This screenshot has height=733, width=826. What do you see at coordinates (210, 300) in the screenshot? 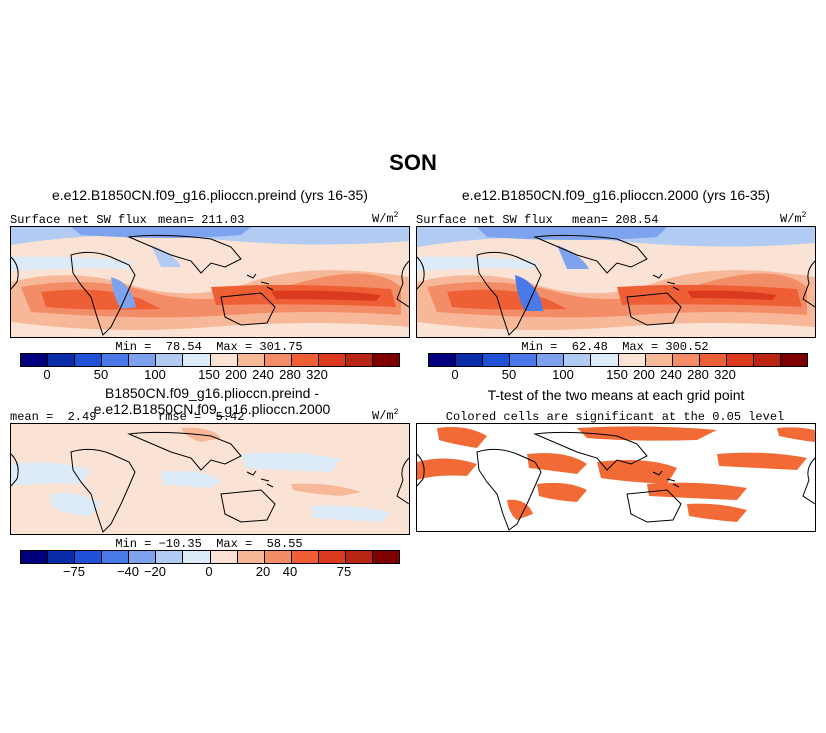
I see `panel1-high-flux-band` at bounding box center [210, 300].